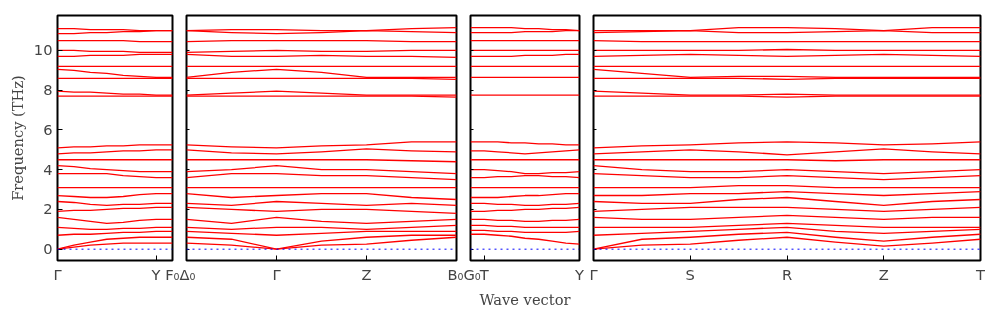 Image resolution: width=1002 pixels, height=310 pixels. What do you see at coordinates (690, 274) in the screenshot?
I see `x-tick-label: S` at bounding box center [690, 274].